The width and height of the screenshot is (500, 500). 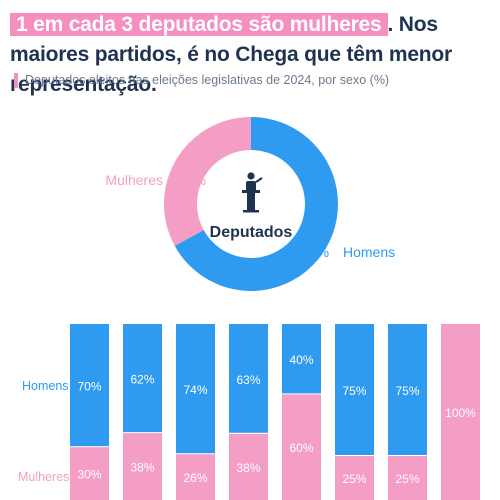 I want to click on bar-label-homens-6: 75%, so click(x=407, y=391).